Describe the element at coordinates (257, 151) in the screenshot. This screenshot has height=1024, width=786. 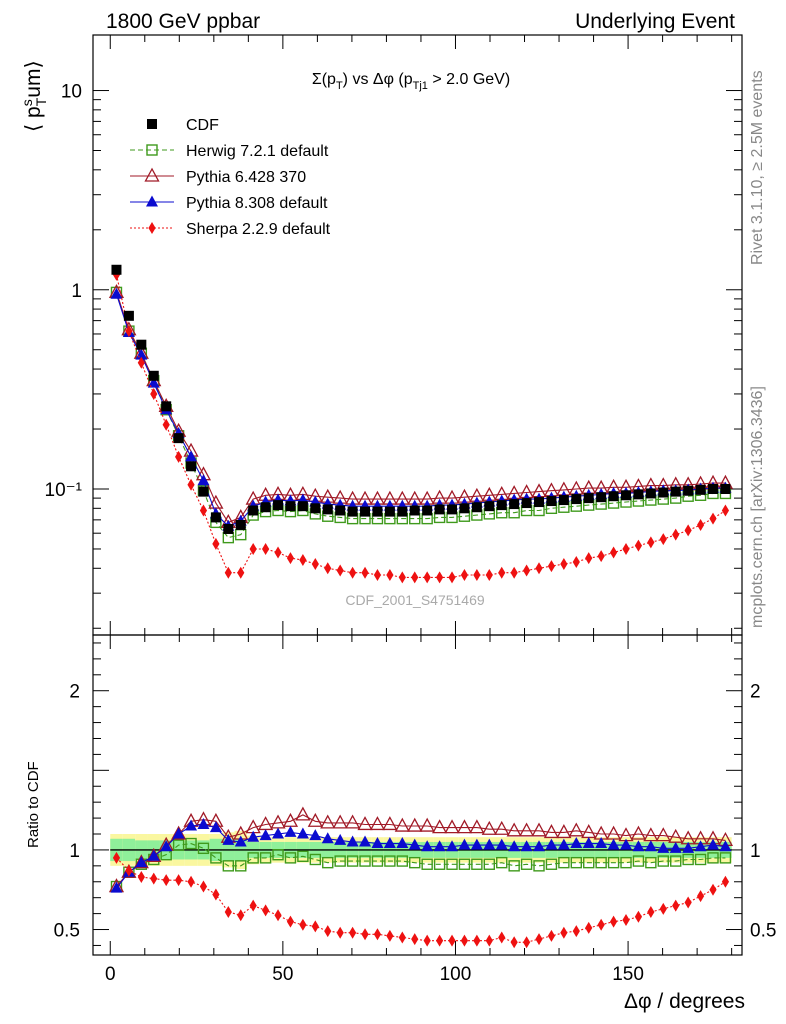
I see `legend-label: Herwig 7.2.1 default` at that location.